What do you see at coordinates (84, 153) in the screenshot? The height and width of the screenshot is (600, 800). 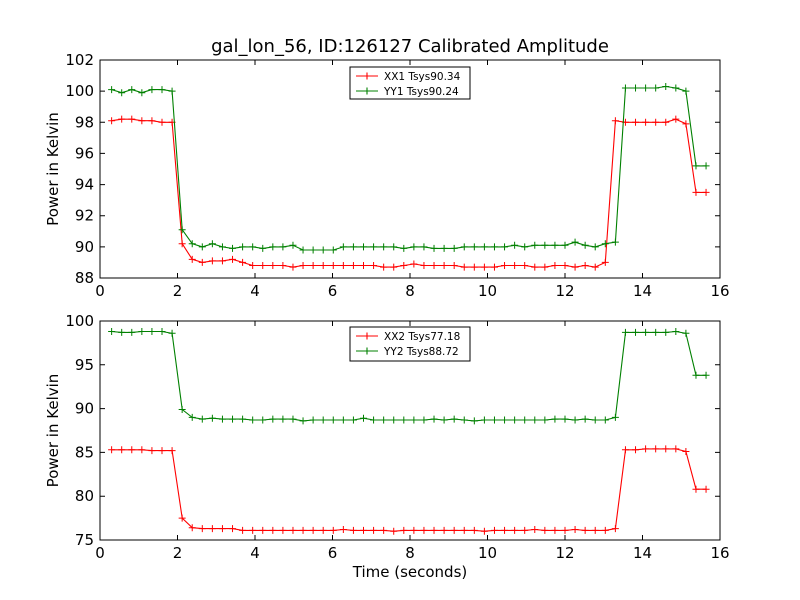 I see `y-tick-label: 96` at bounding box center [84, 153].